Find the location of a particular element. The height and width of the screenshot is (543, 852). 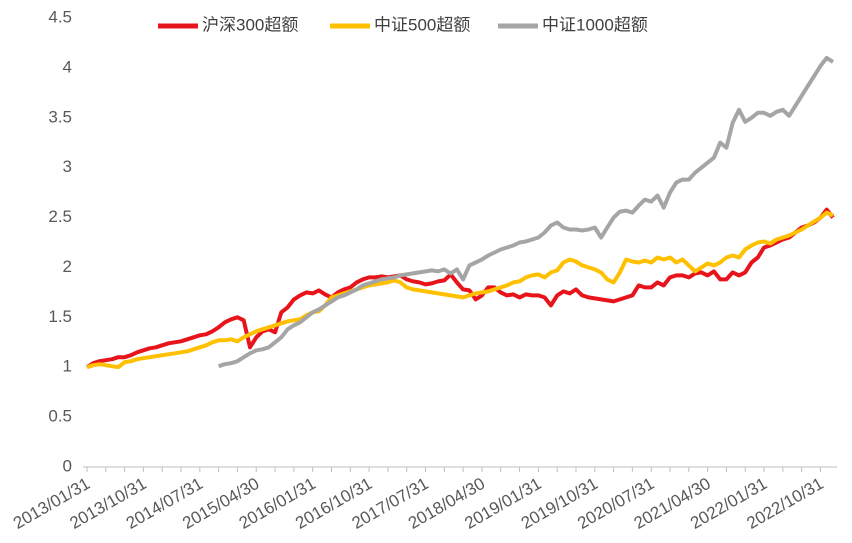

y-tick-label: 4.5 is located at coordinates (60, 16).